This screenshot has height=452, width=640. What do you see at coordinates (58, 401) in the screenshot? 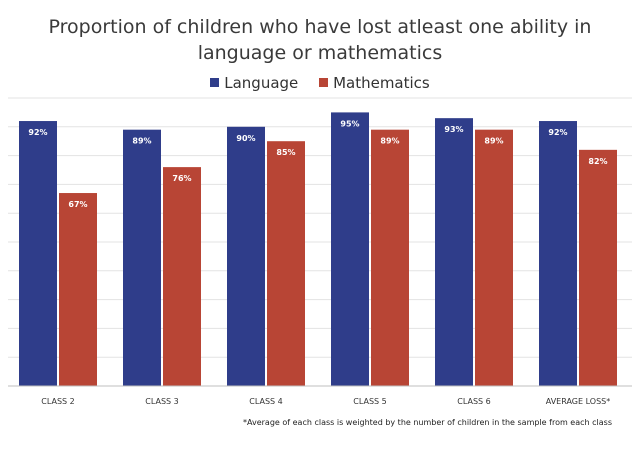
I see `x-tick-label: CLASS 2` at bounding box center [58, 401].